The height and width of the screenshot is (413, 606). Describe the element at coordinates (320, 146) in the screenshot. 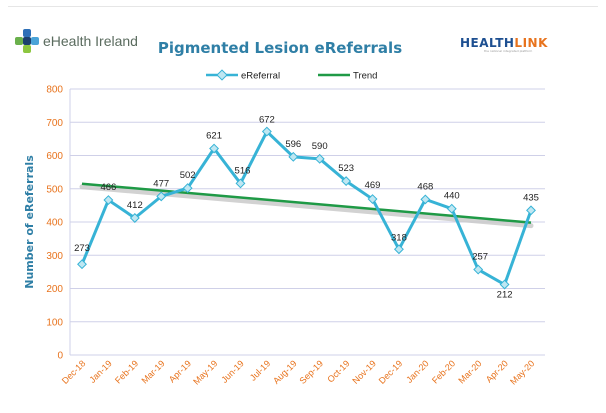

I see `data-label-Sep-19: 590` at that location.